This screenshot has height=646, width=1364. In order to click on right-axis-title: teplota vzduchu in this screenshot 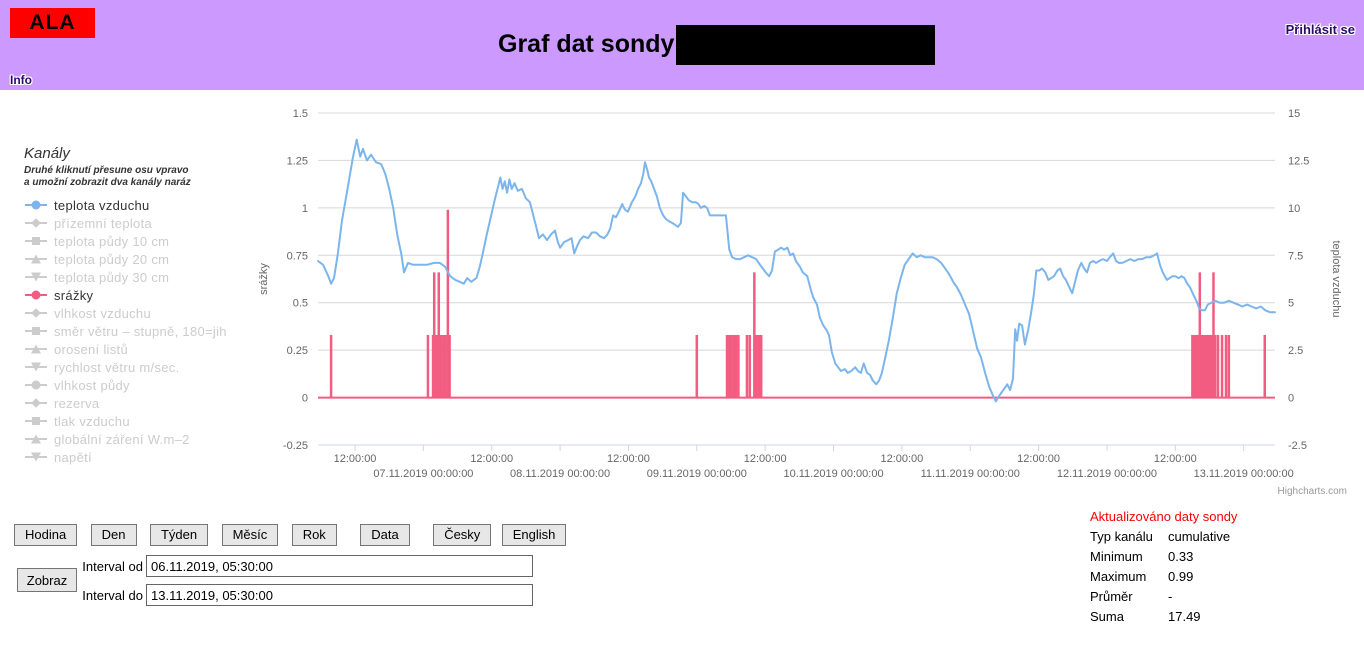, I will do `click(1336, 278)`.